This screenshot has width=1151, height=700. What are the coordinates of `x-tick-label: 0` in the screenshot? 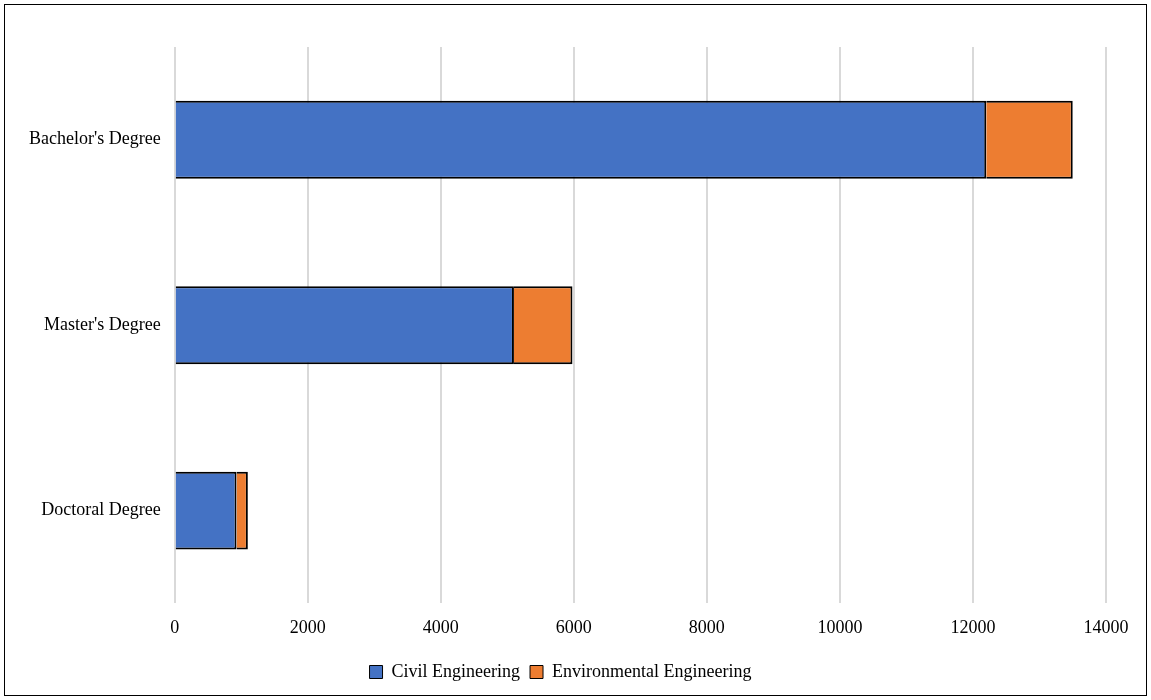 It's located at (175, 626).